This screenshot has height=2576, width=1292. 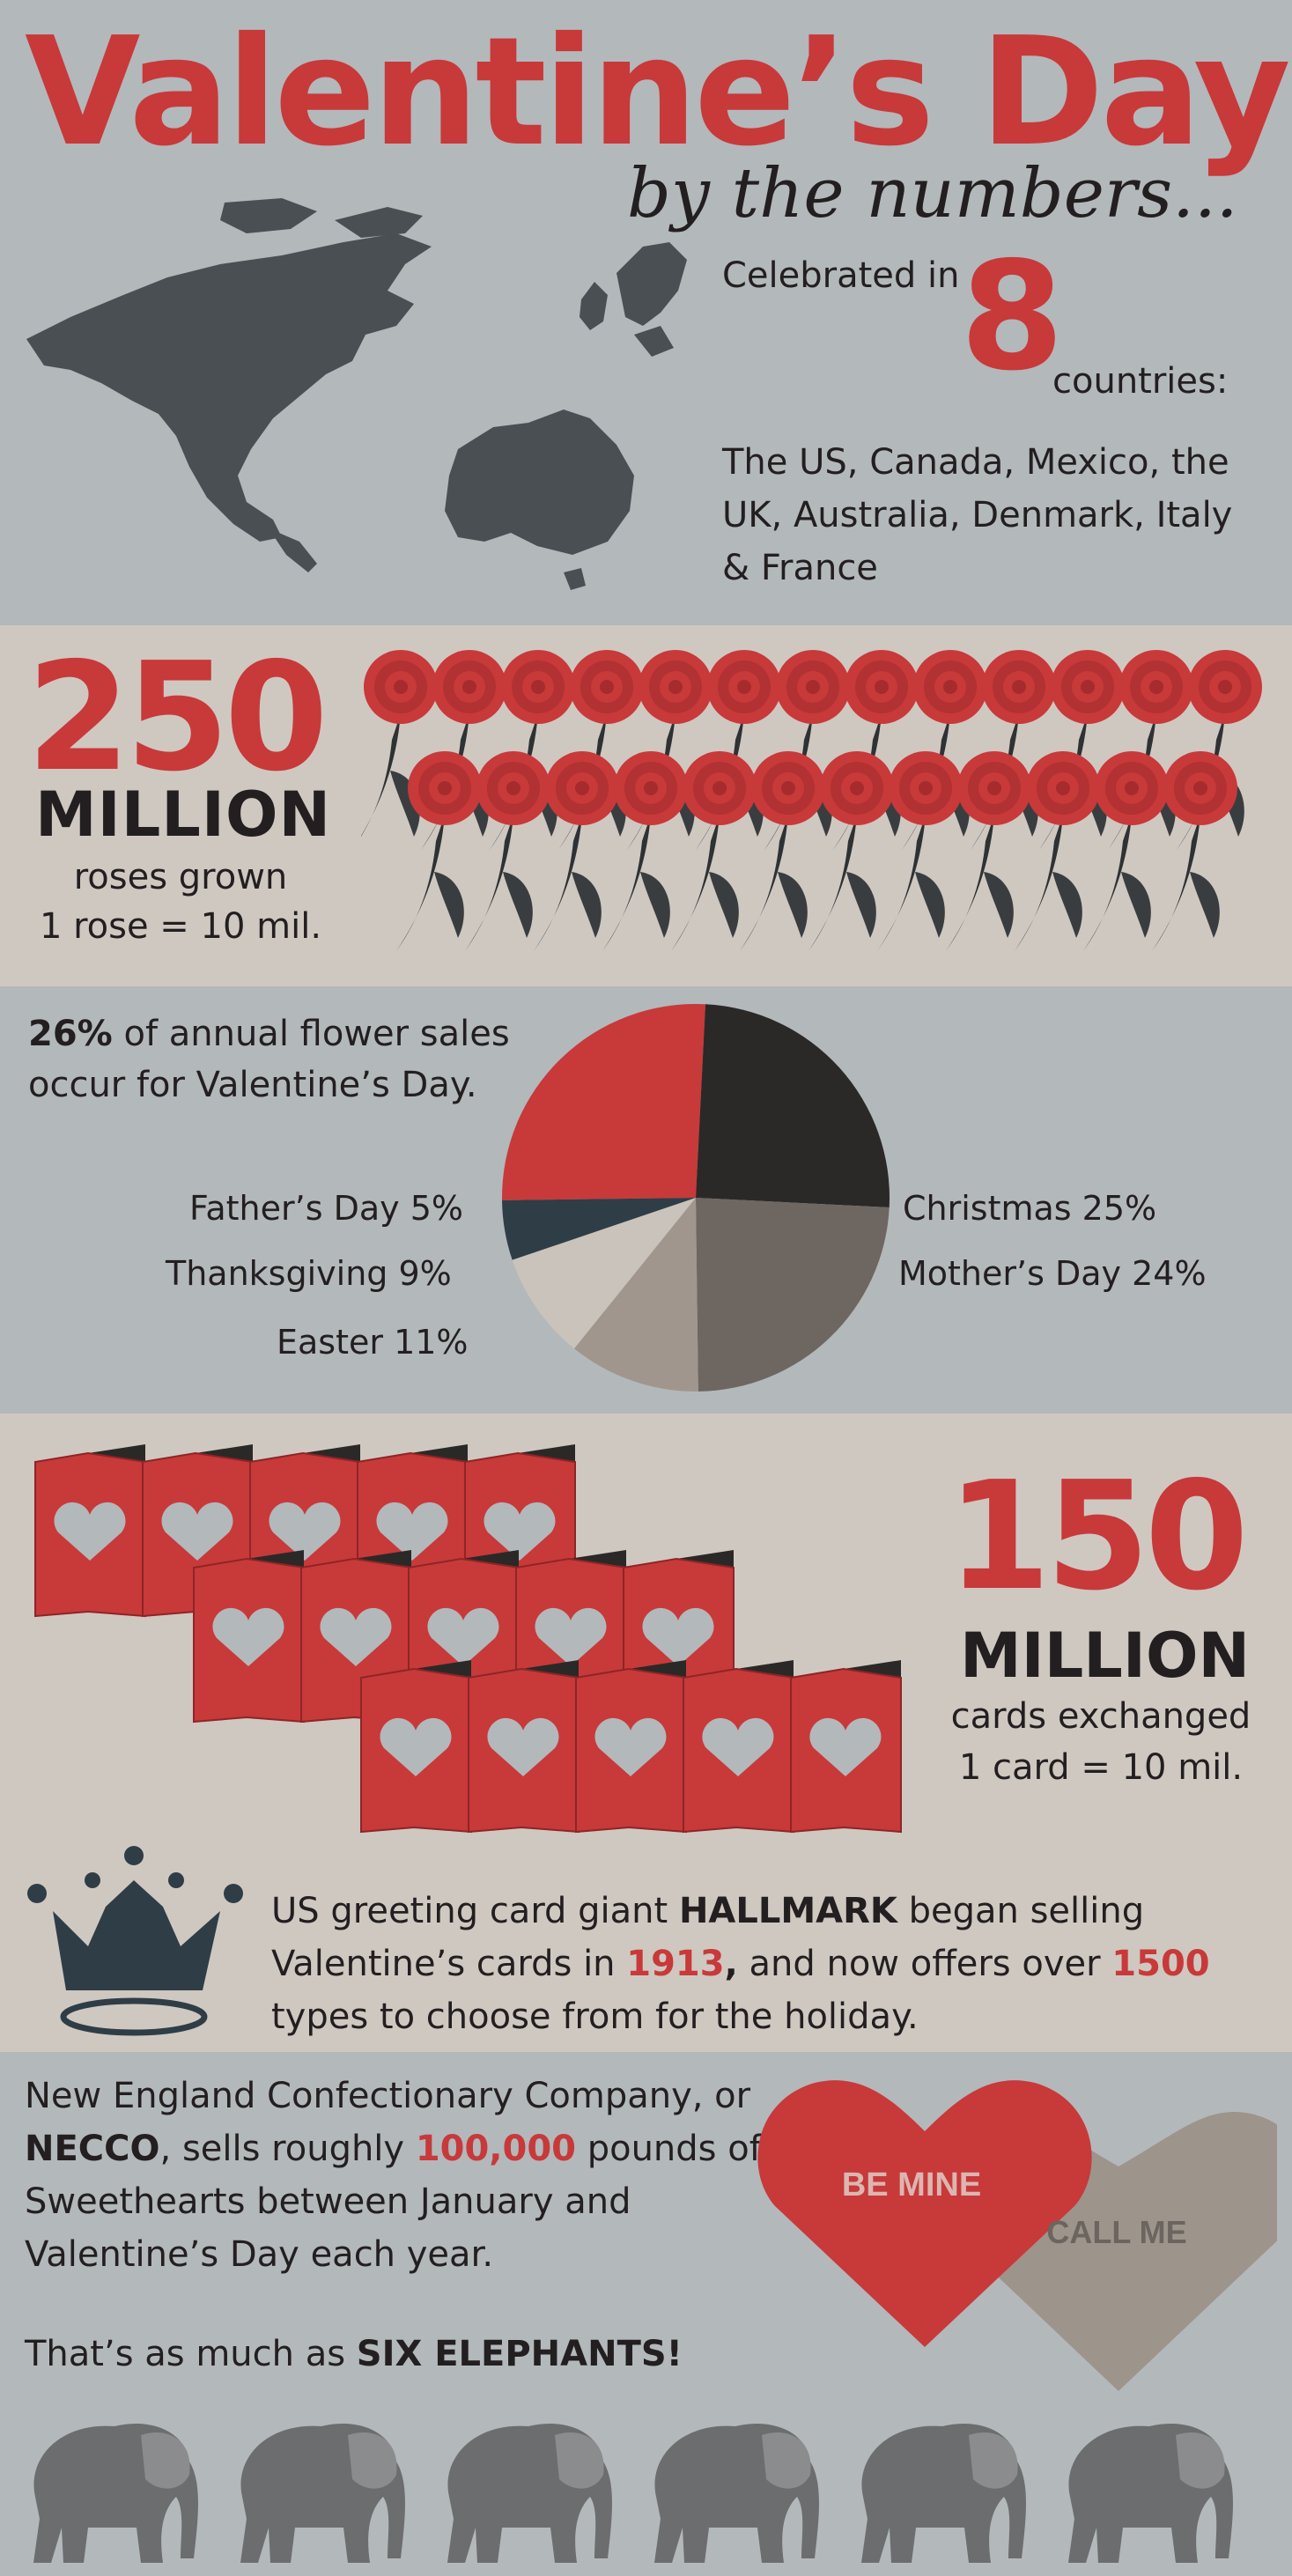 What do you see at coordinates (1160, 1964) in the screenshot?
I see `hallmark-count: 1500` at bounding box center [1160, 1964].